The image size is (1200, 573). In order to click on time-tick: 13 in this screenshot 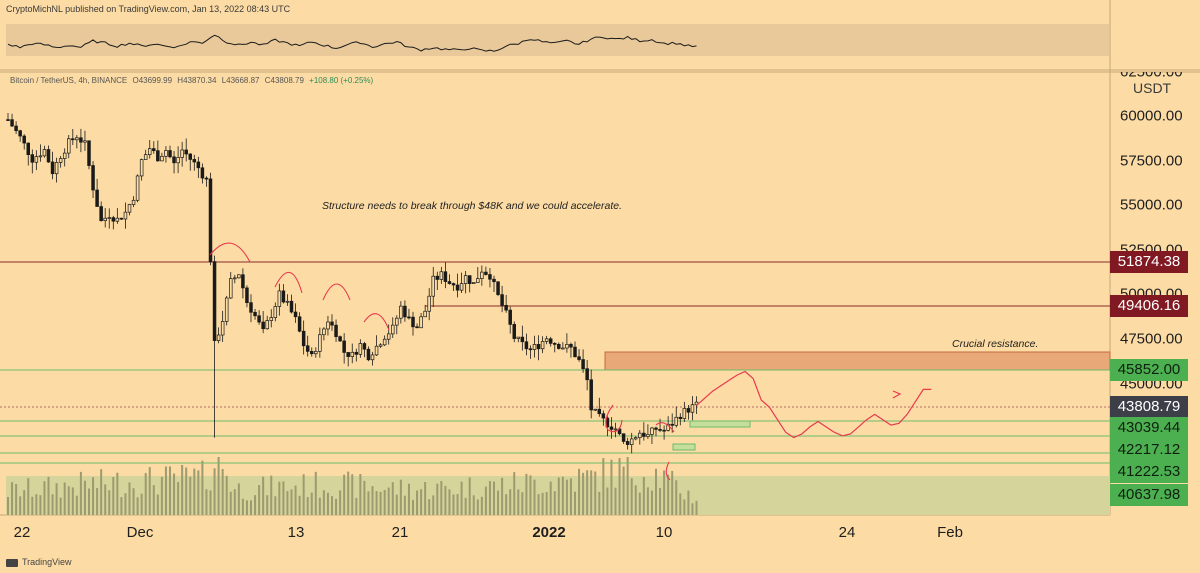, I will do `click(296, 532)`.